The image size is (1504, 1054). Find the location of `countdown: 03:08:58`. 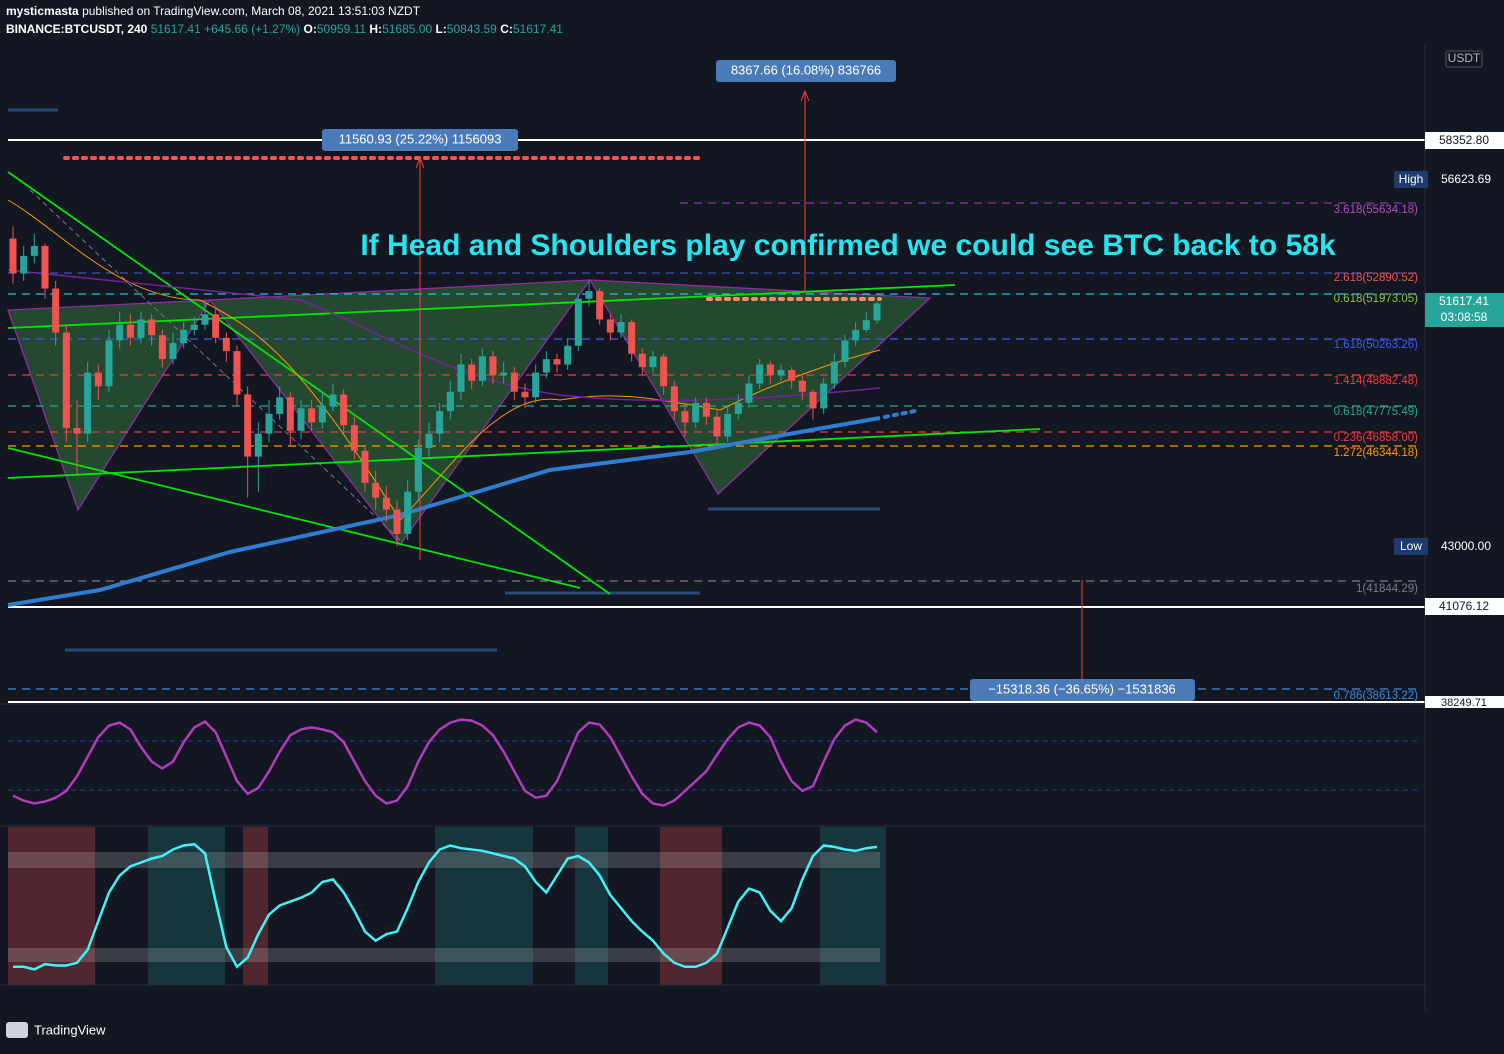

countdown: 03:08:58 is located at coordinates (1464, 317).